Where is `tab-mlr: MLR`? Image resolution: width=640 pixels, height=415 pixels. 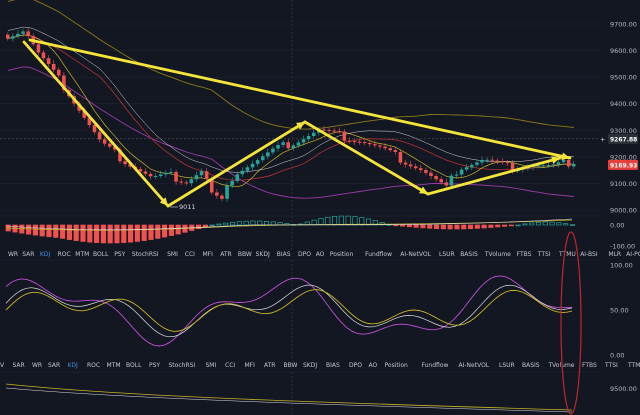 tab-mlr: MLR is located at coordinates (614, 254).